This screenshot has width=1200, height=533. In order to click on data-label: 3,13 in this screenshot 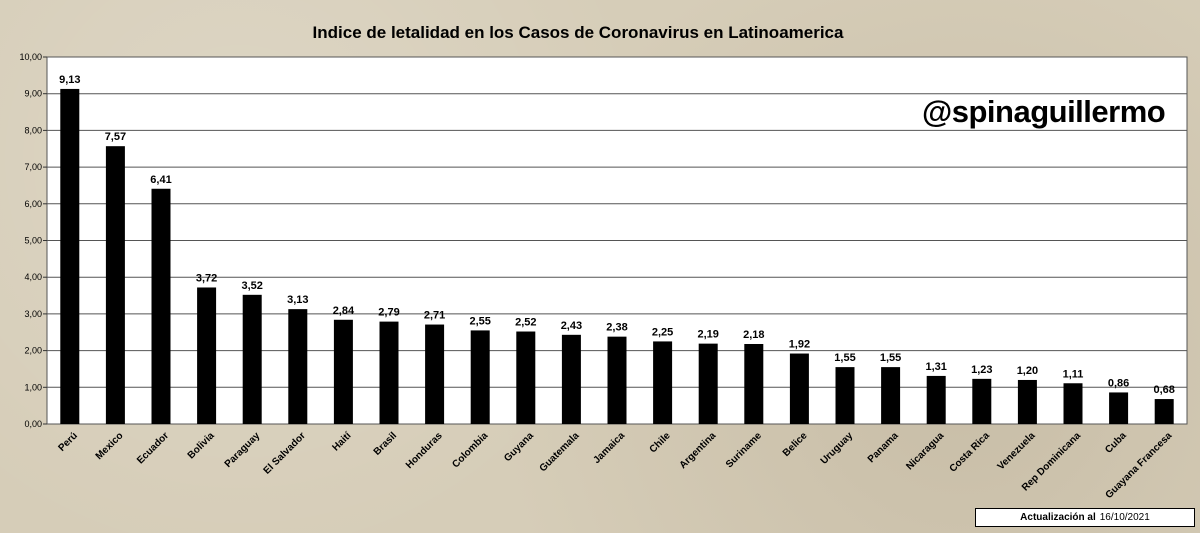, I will do `click(297, 300)`.